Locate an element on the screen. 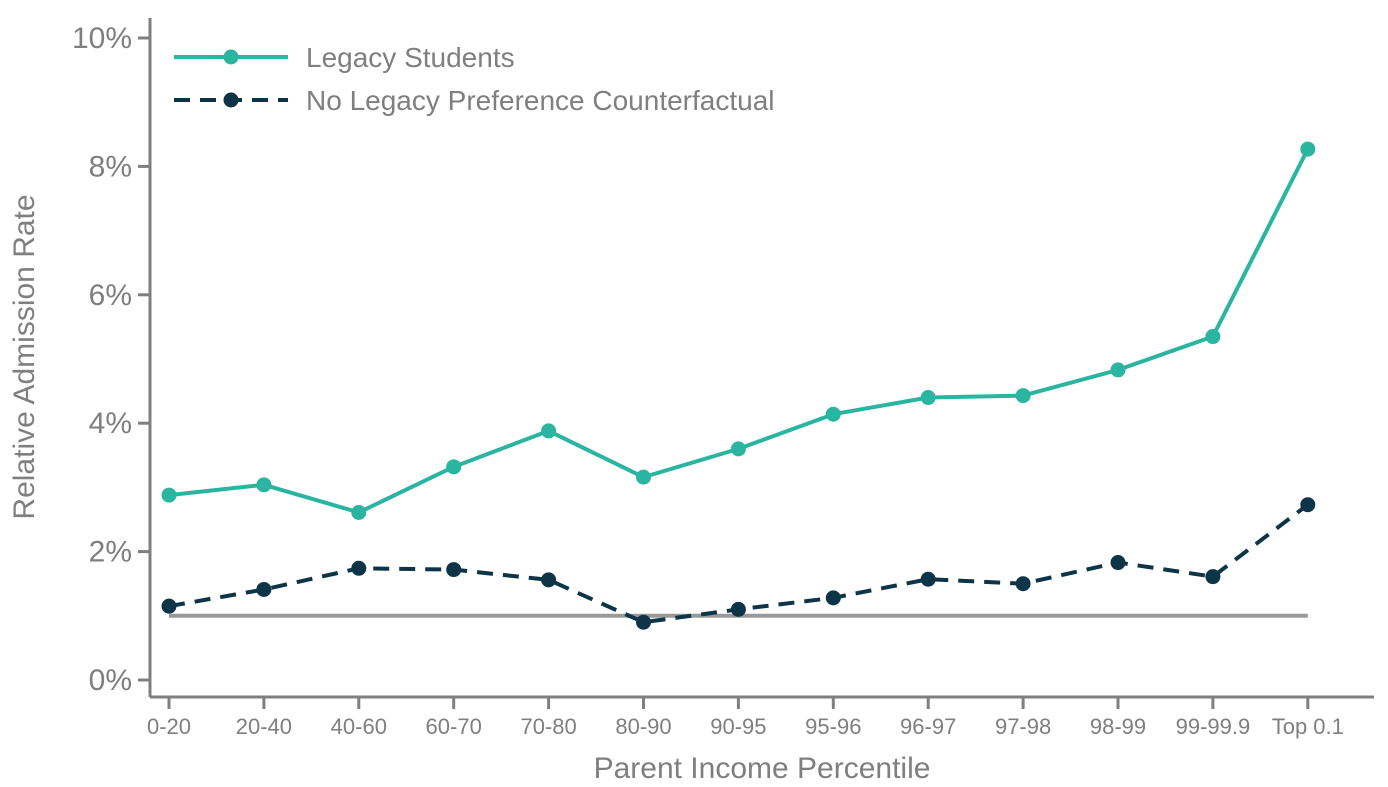 The width and height of the screenshot is (1388, 787). x-tick-label: 70-80 is located at coordinates (548, 726).